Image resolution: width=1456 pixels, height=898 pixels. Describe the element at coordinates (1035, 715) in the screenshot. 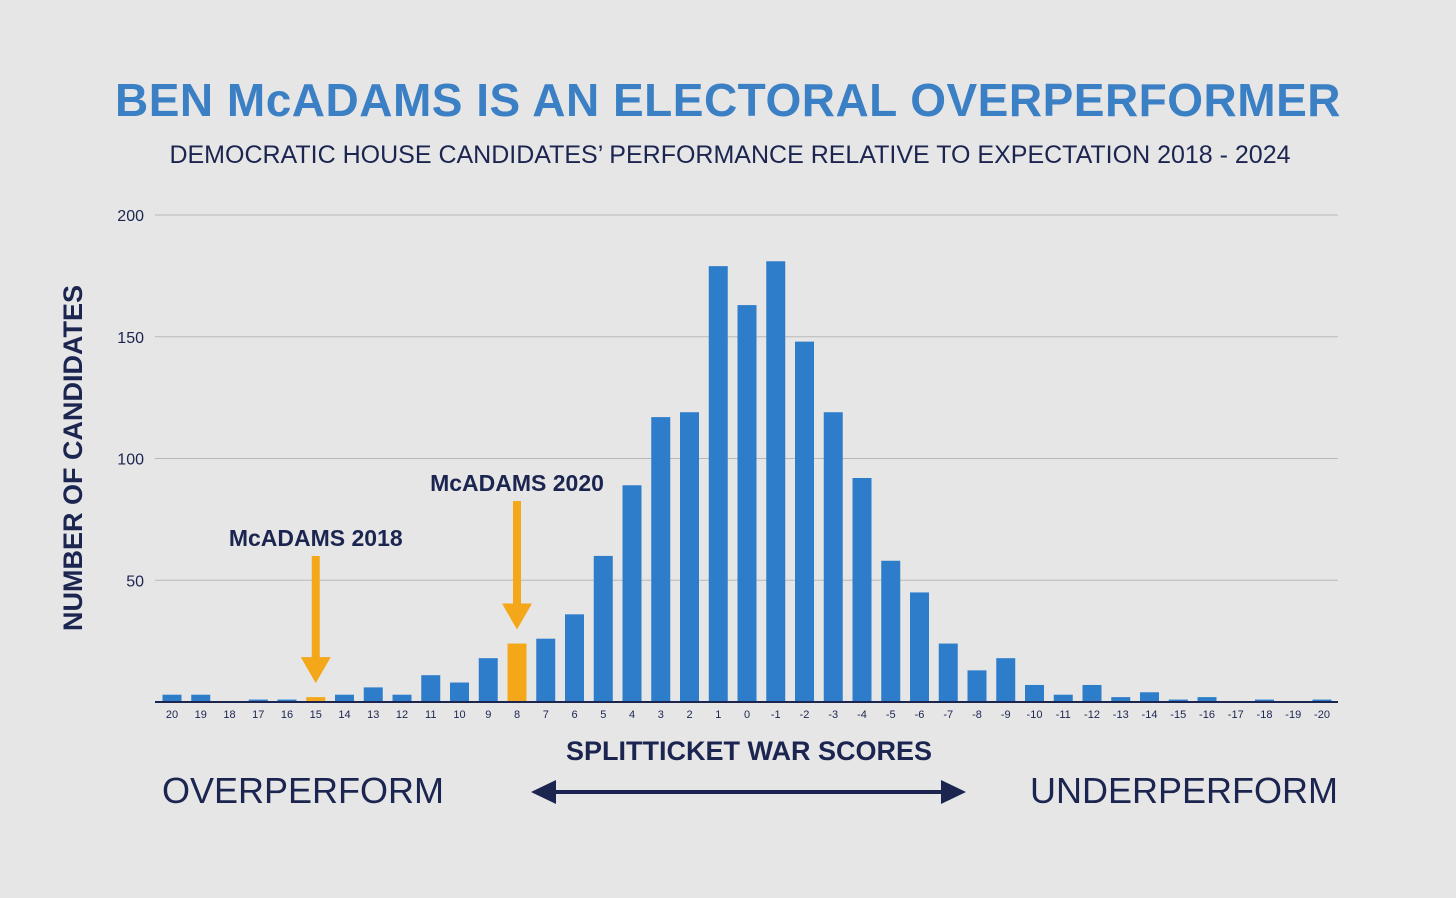

I see `x-tick--10: -10` at that location.